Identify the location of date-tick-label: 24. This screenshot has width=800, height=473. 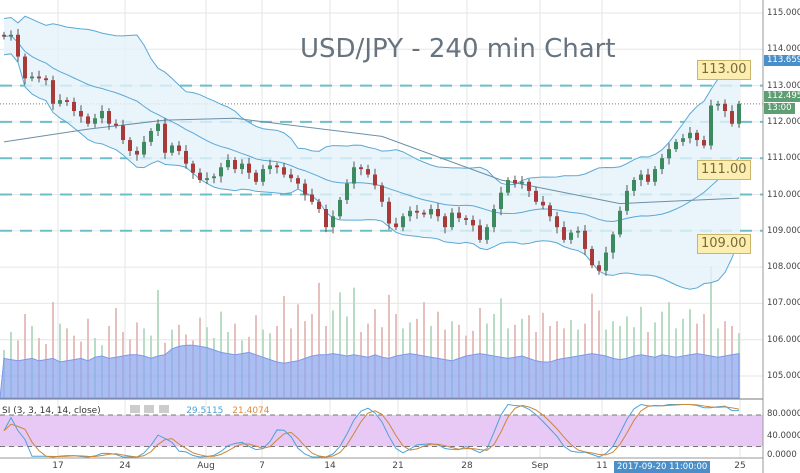
(125, 466).